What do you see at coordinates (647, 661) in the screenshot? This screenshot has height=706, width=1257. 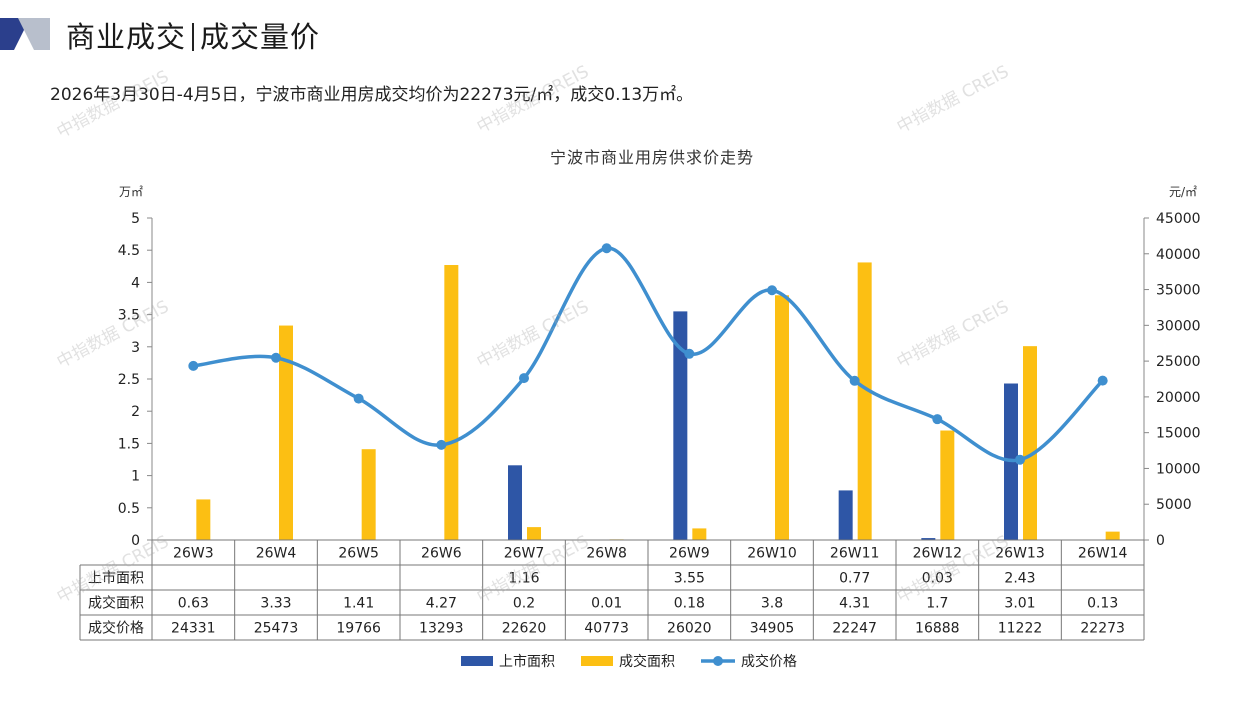 I see `legend-label-deal: 成交面积` at bounding box center [647, 661].